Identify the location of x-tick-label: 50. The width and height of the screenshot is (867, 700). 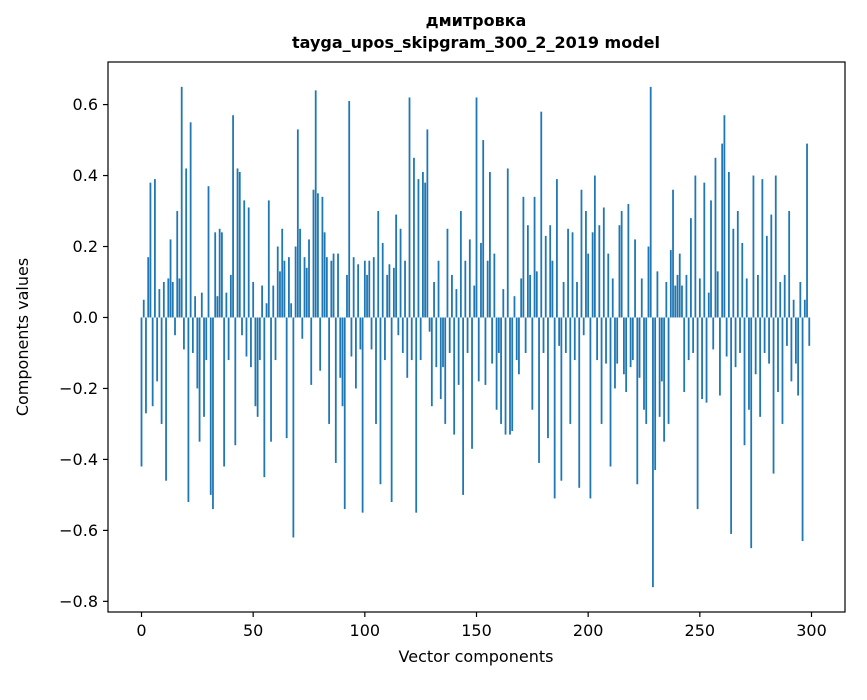
(253, 630).